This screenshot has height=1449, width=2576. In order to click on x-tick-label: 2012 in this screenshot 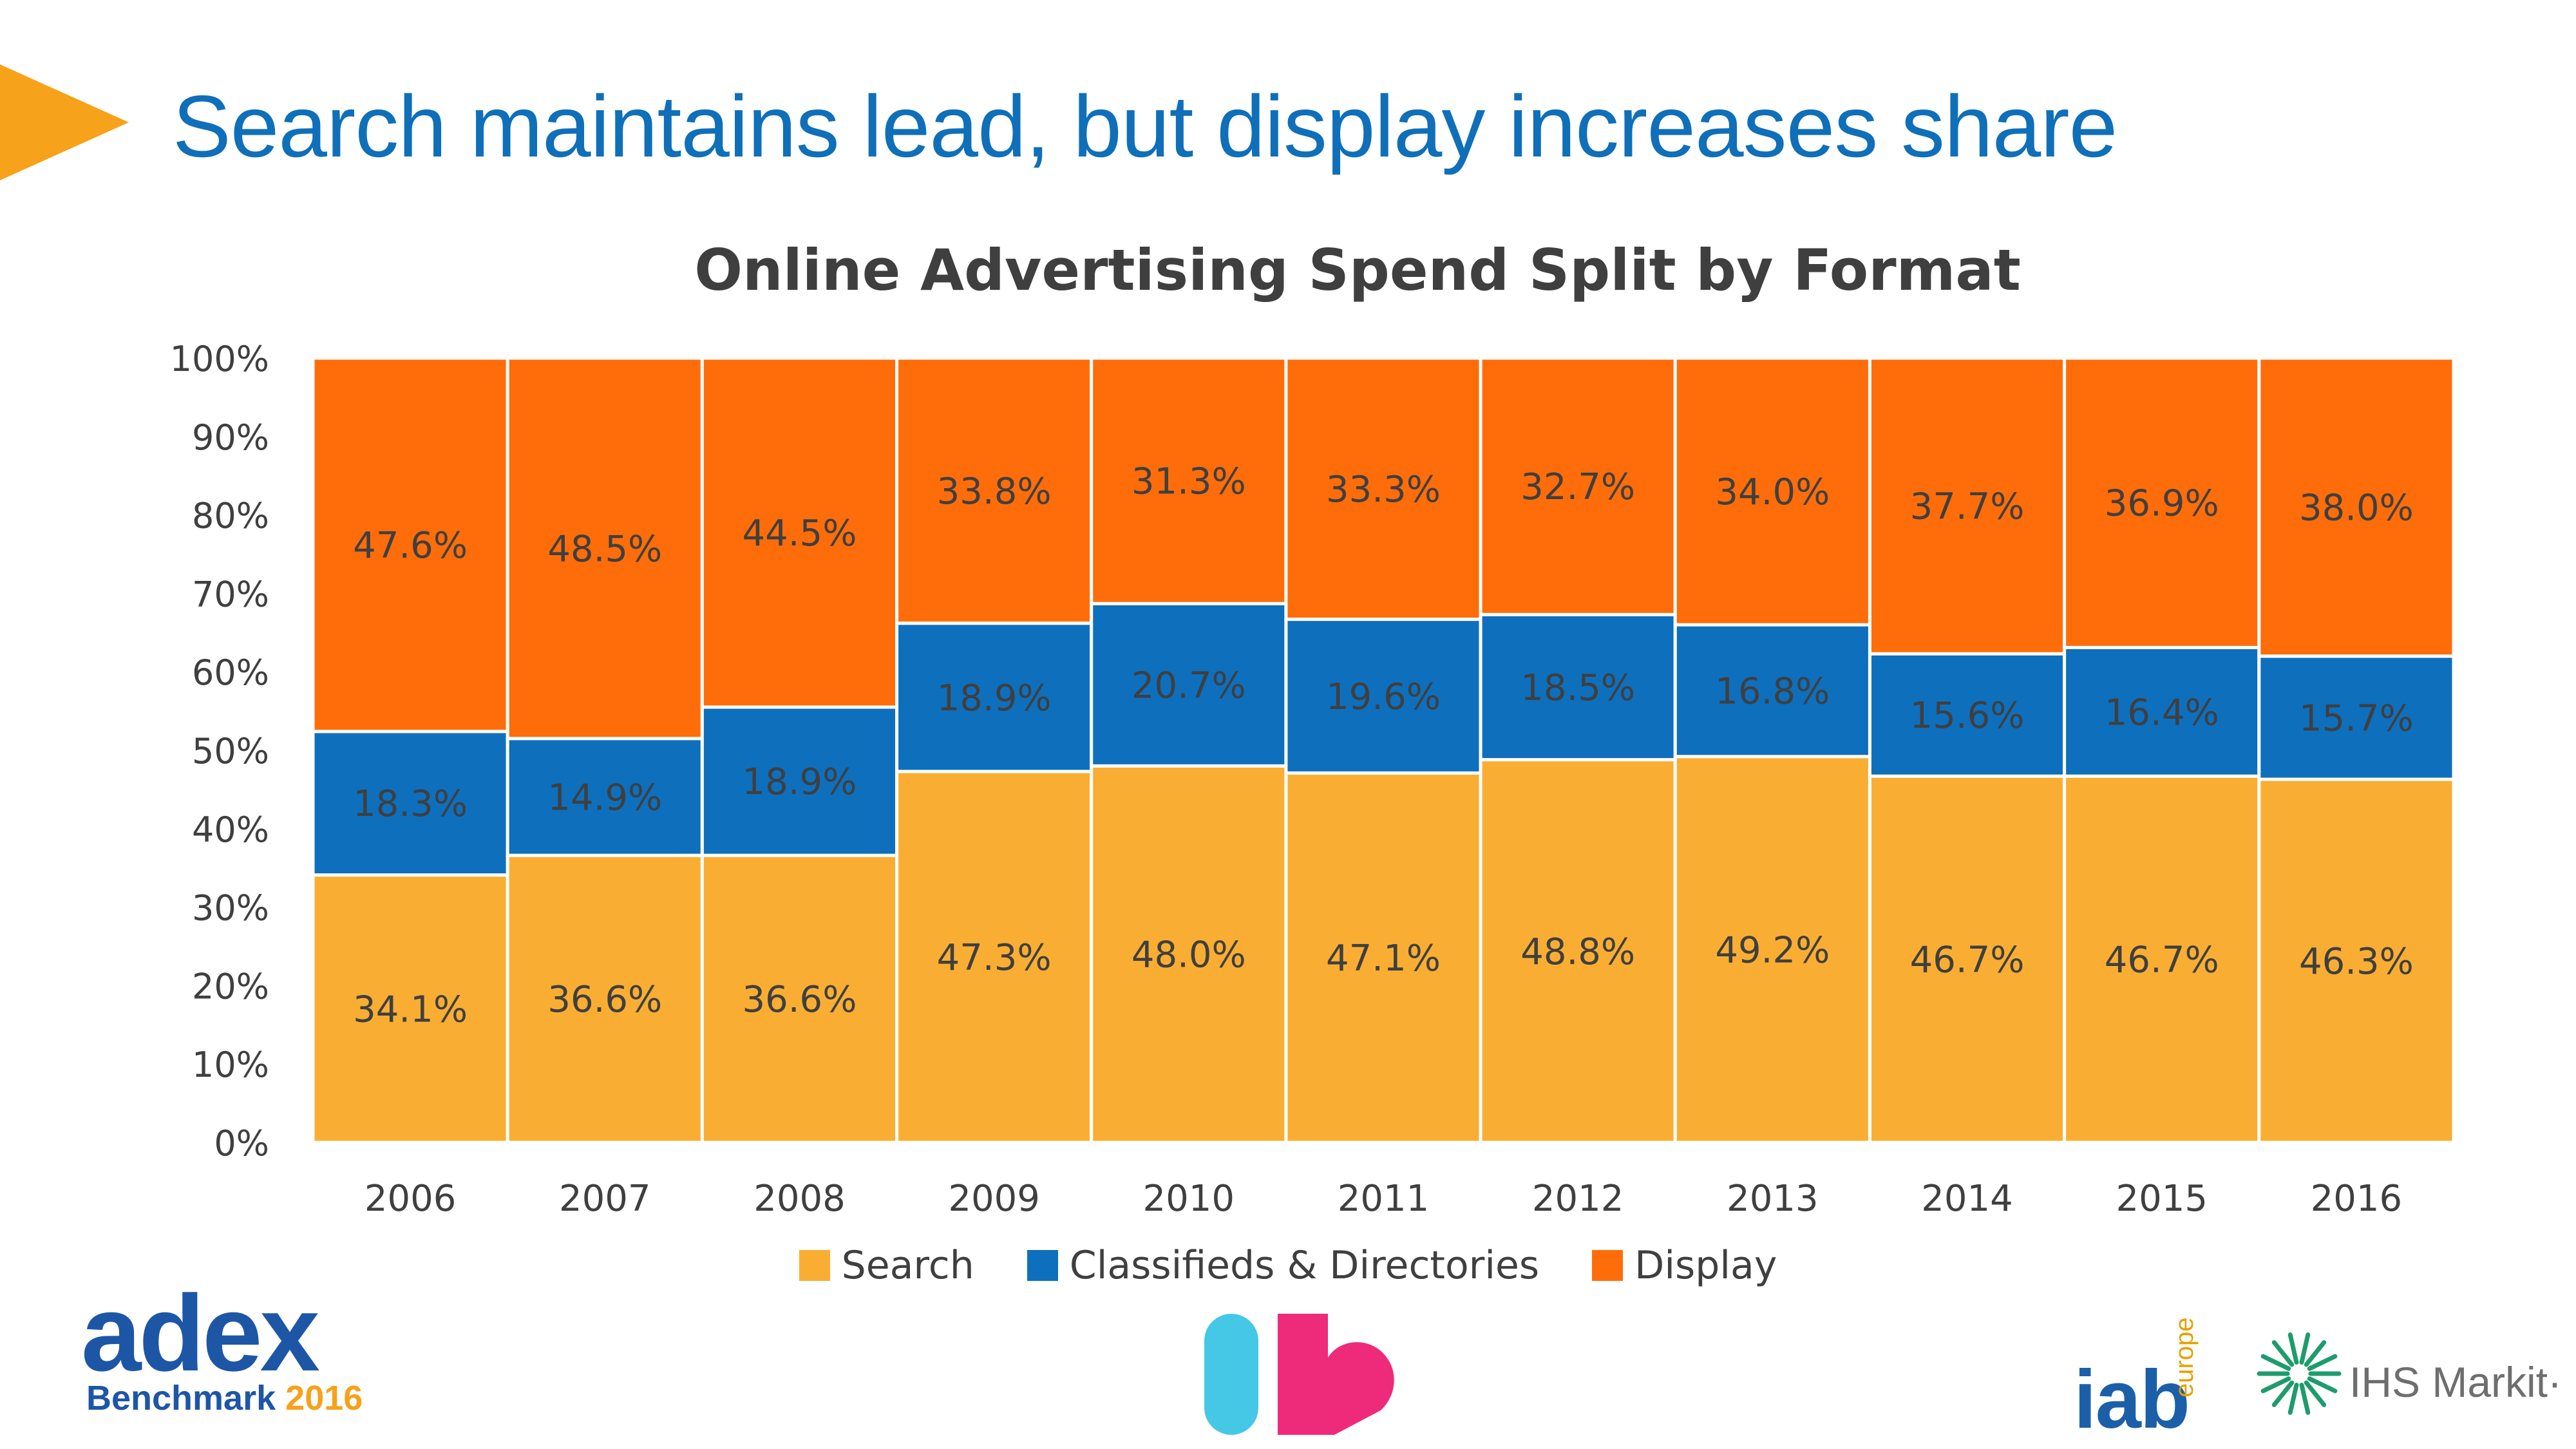, I will do `click(1578, 1199)`.